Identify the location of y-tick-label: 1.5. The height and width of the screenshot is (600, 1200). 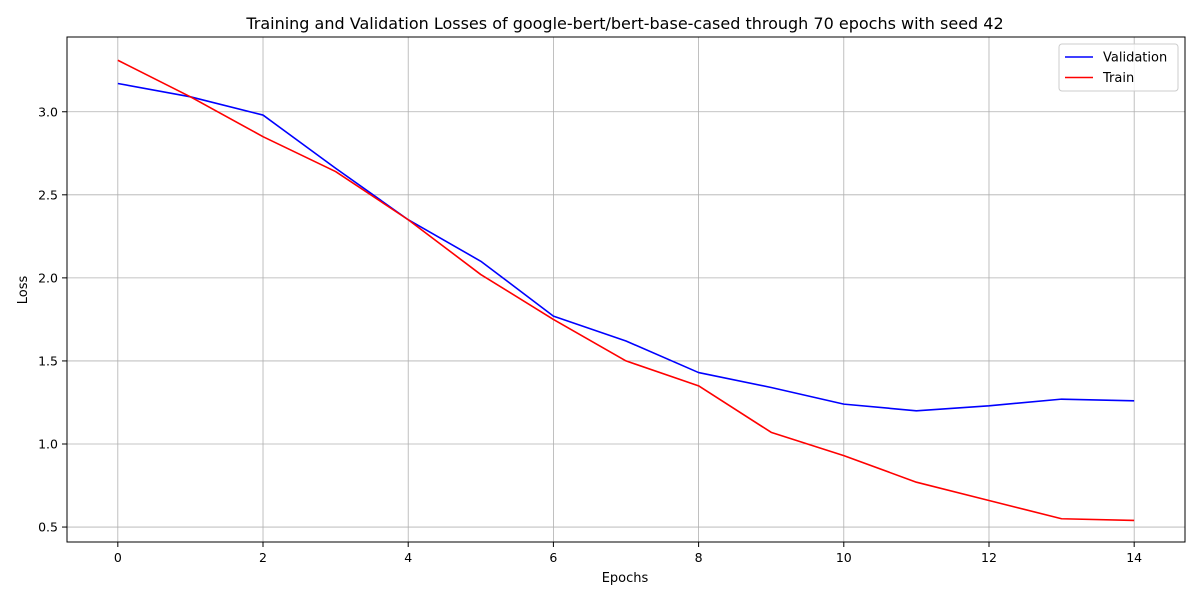
(48, 360).